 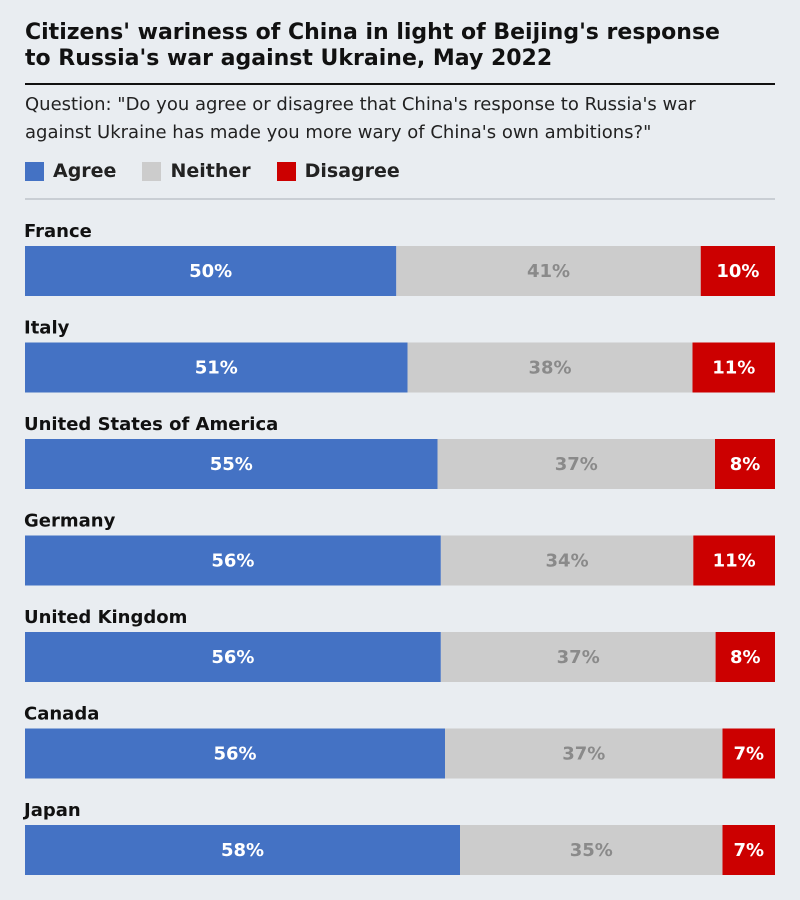 I want to click on data-label-neither-france: 41%, so click(x=548, y=271).